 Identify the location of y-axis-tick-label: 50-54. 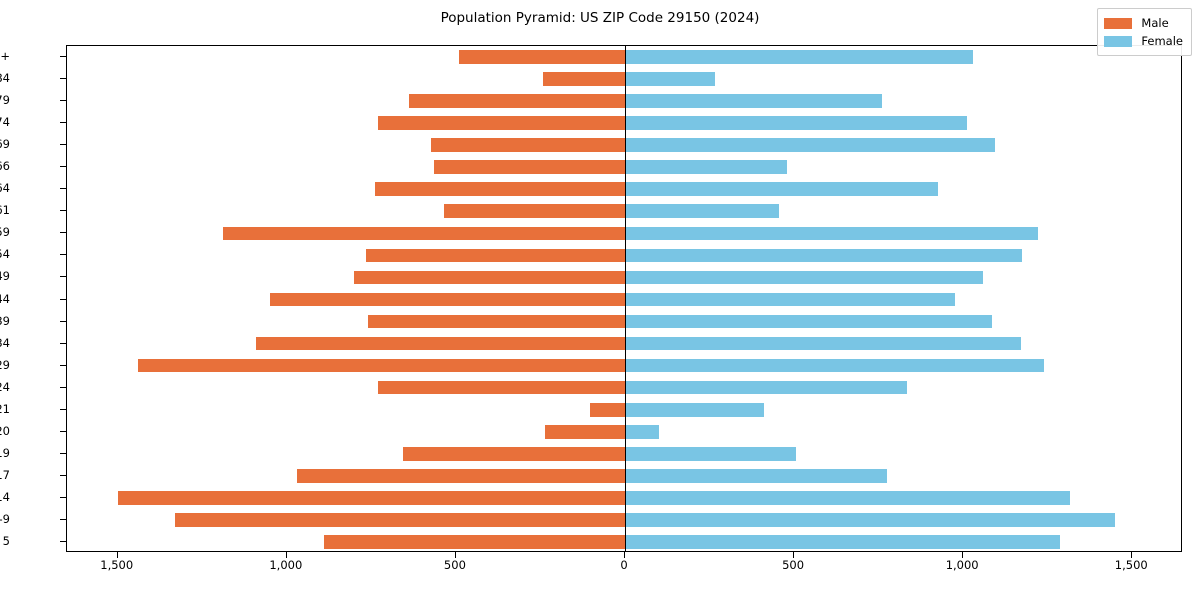
(5, 254).